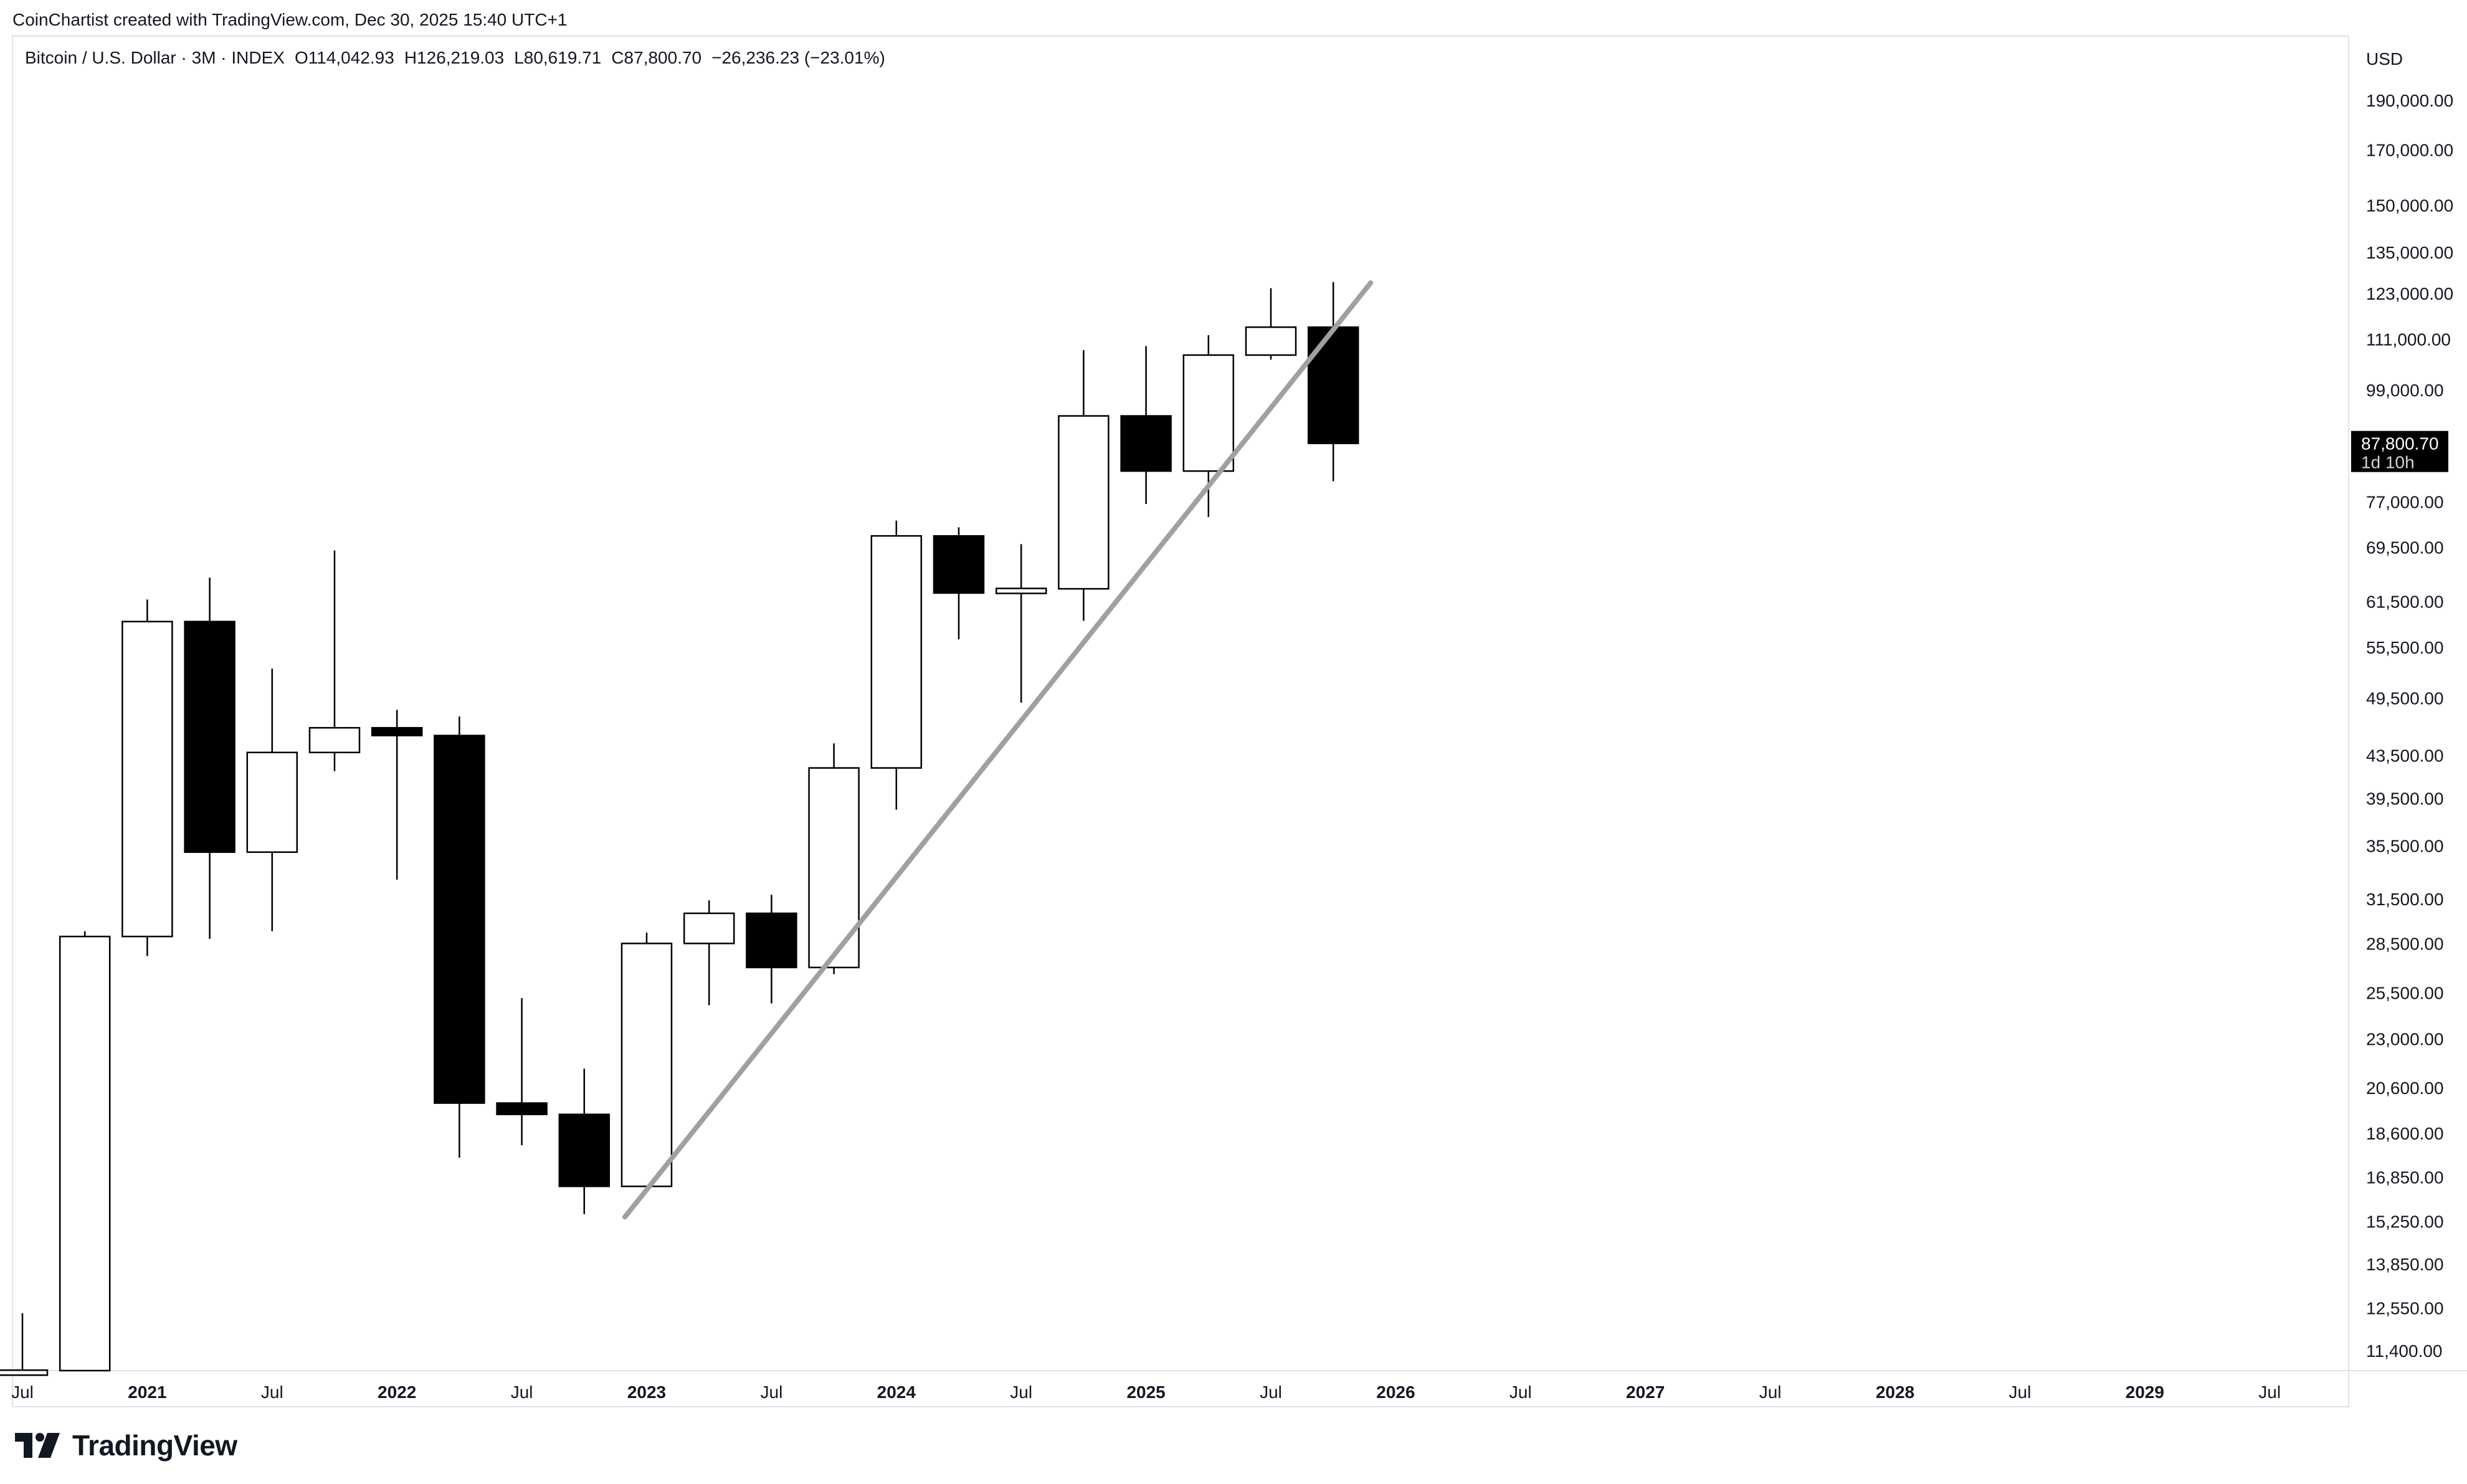 The height and width of the screenshot is (1484, 2467). Describe the element at coordinates (2409, 252) in the screenshot. I see `price-tick-label: 135,000.00` at that location.